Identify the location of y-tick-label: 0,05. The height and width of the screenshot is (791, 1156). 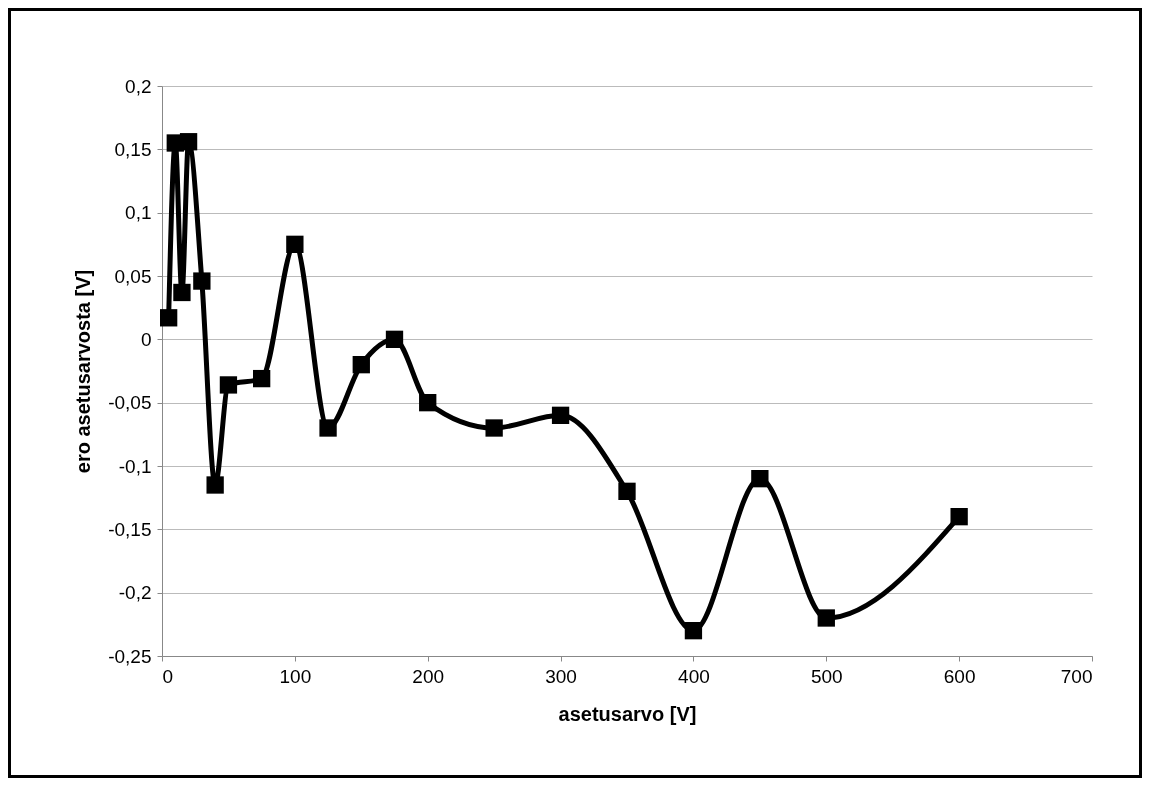
(133, 276).